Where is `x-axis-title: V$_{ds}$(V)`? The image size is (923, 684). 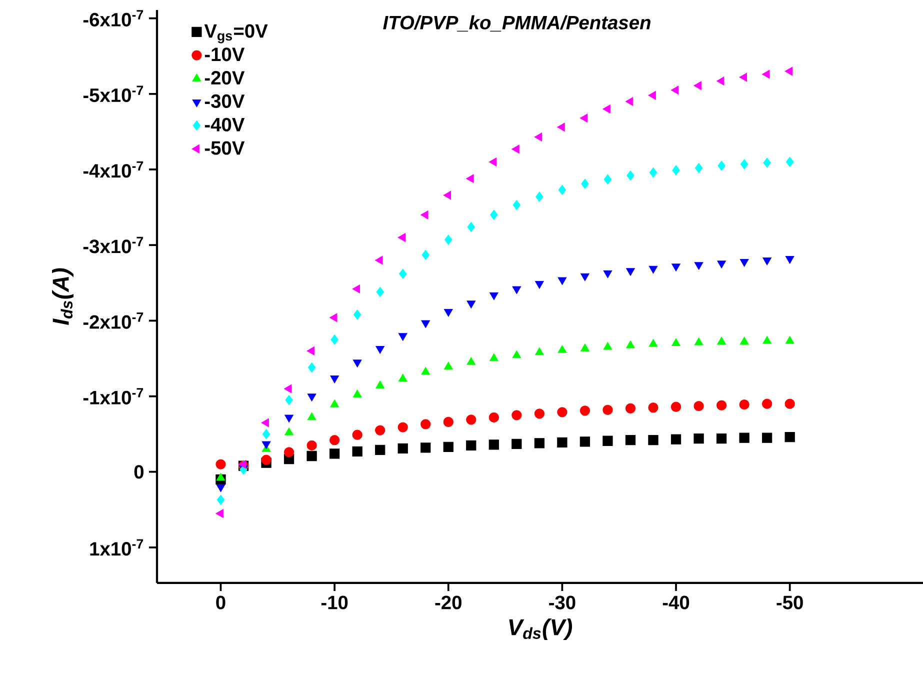 x-axis-title: V$_{ds}$(V) is located at coordinates (540, 629).